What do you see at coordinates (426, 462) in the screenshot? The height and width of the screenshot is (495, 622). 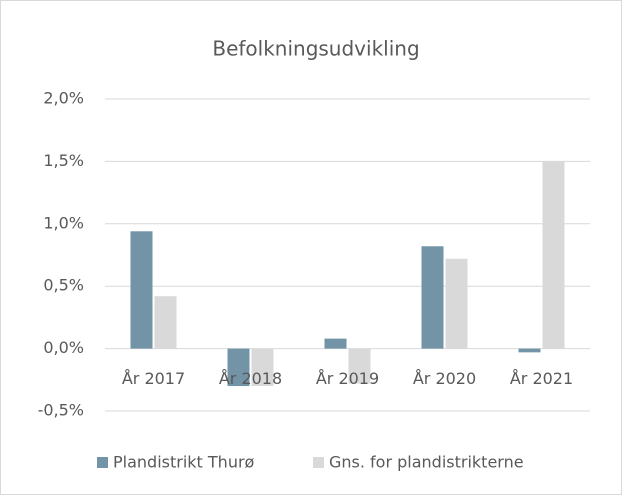 I see `legend-label: Gns. for plandistrikterne` at bounding box center [426, 462].